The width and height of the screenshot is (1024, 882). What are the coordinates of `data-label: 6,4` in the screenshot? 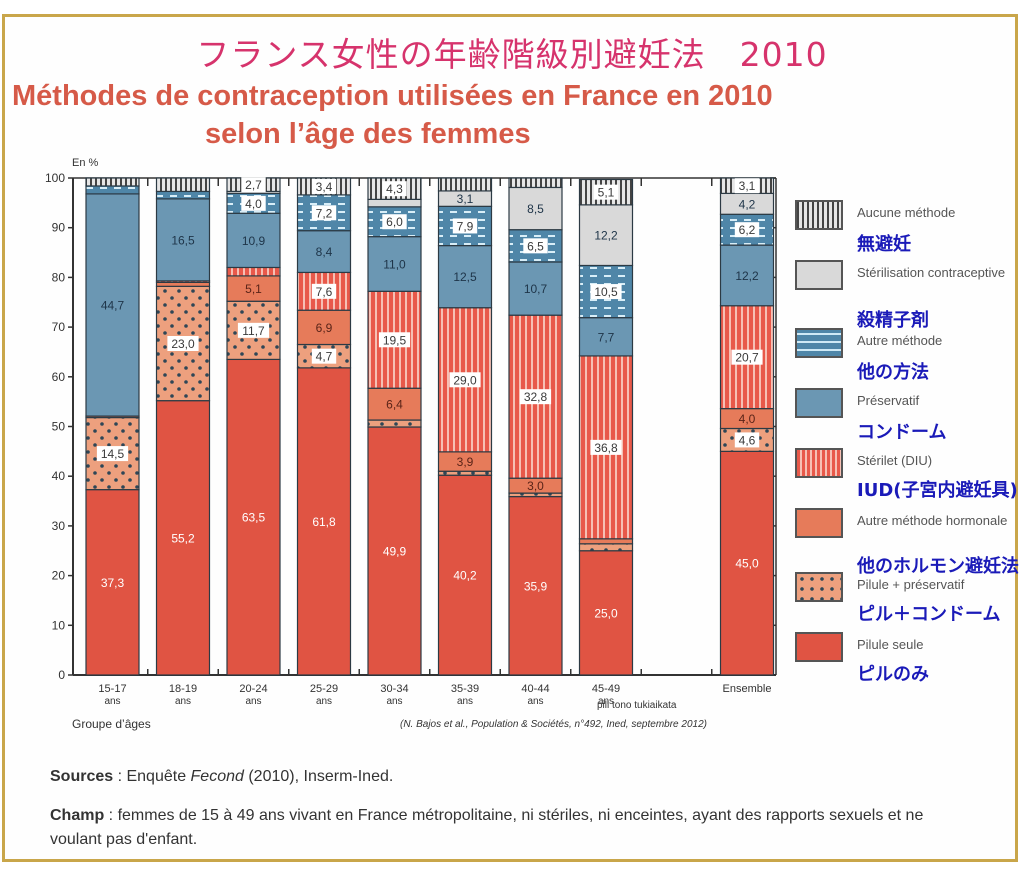 It's located at (394, 405).